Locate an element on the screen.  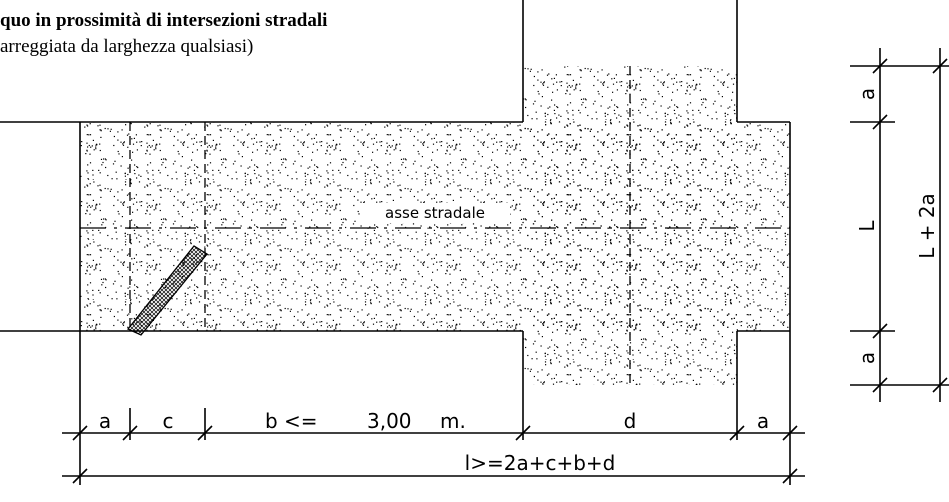
dim-total: L + 2a is located at coordinates (927, 226).